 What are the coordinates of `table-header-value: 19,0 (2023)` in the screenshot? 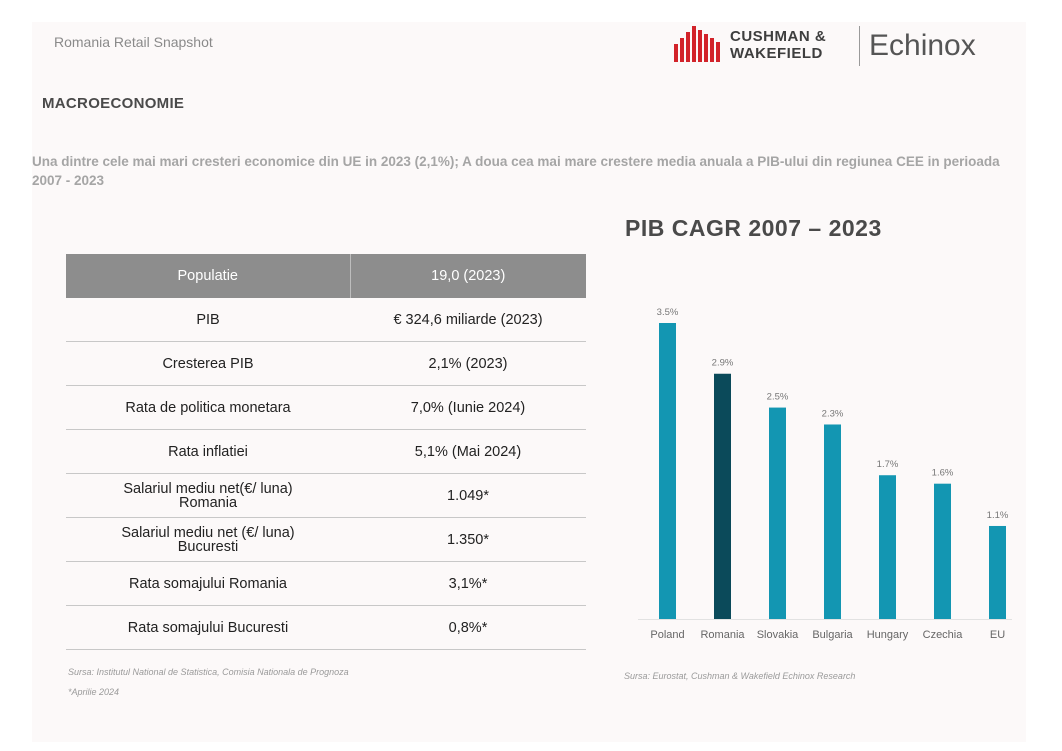 It's located at (468, 276).